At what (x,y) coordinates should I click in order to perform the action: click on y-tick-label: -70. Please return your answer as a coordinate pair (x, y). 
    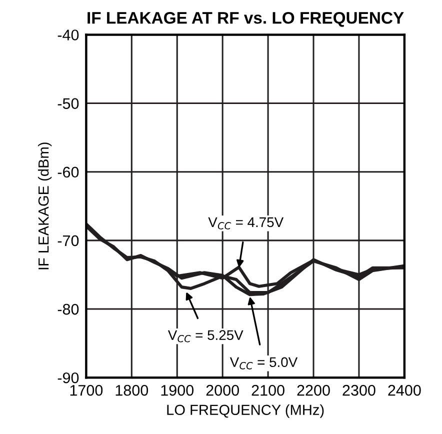
    Looking at the image, I should click on (68, 240).